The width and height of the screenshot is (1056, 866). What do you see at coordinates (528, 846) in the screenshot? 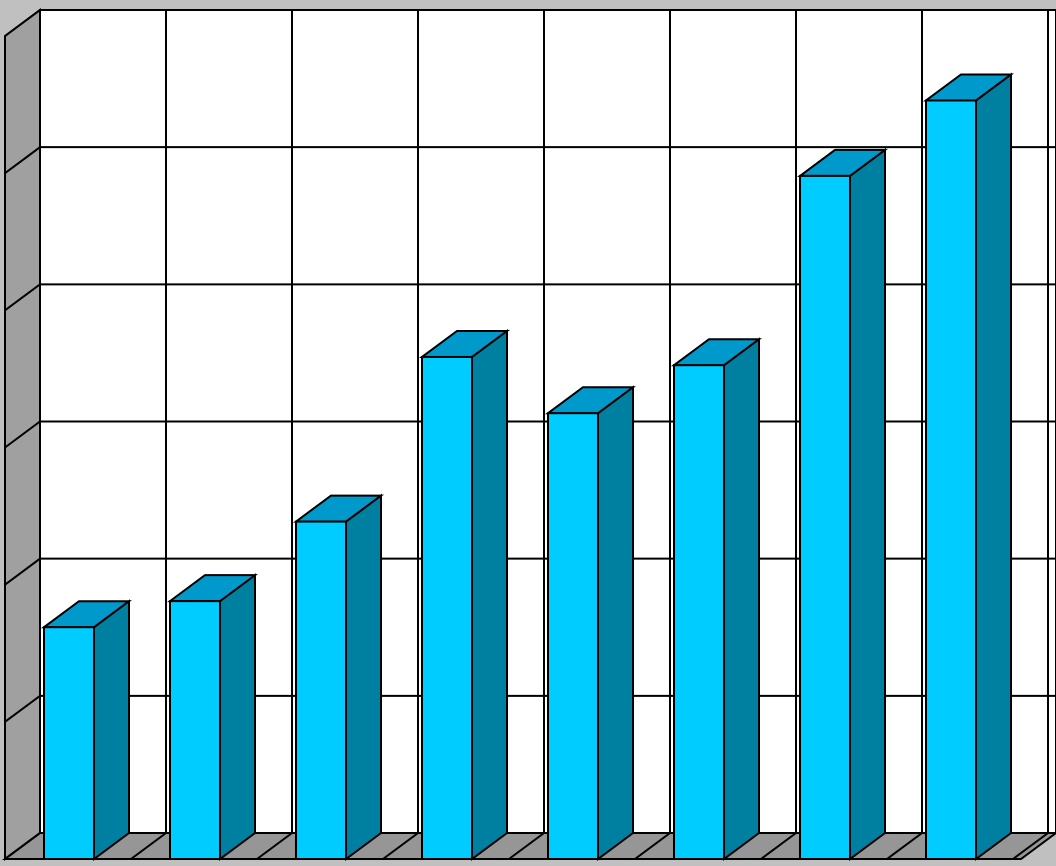
I see `floor` at bounding box center [528, 846].